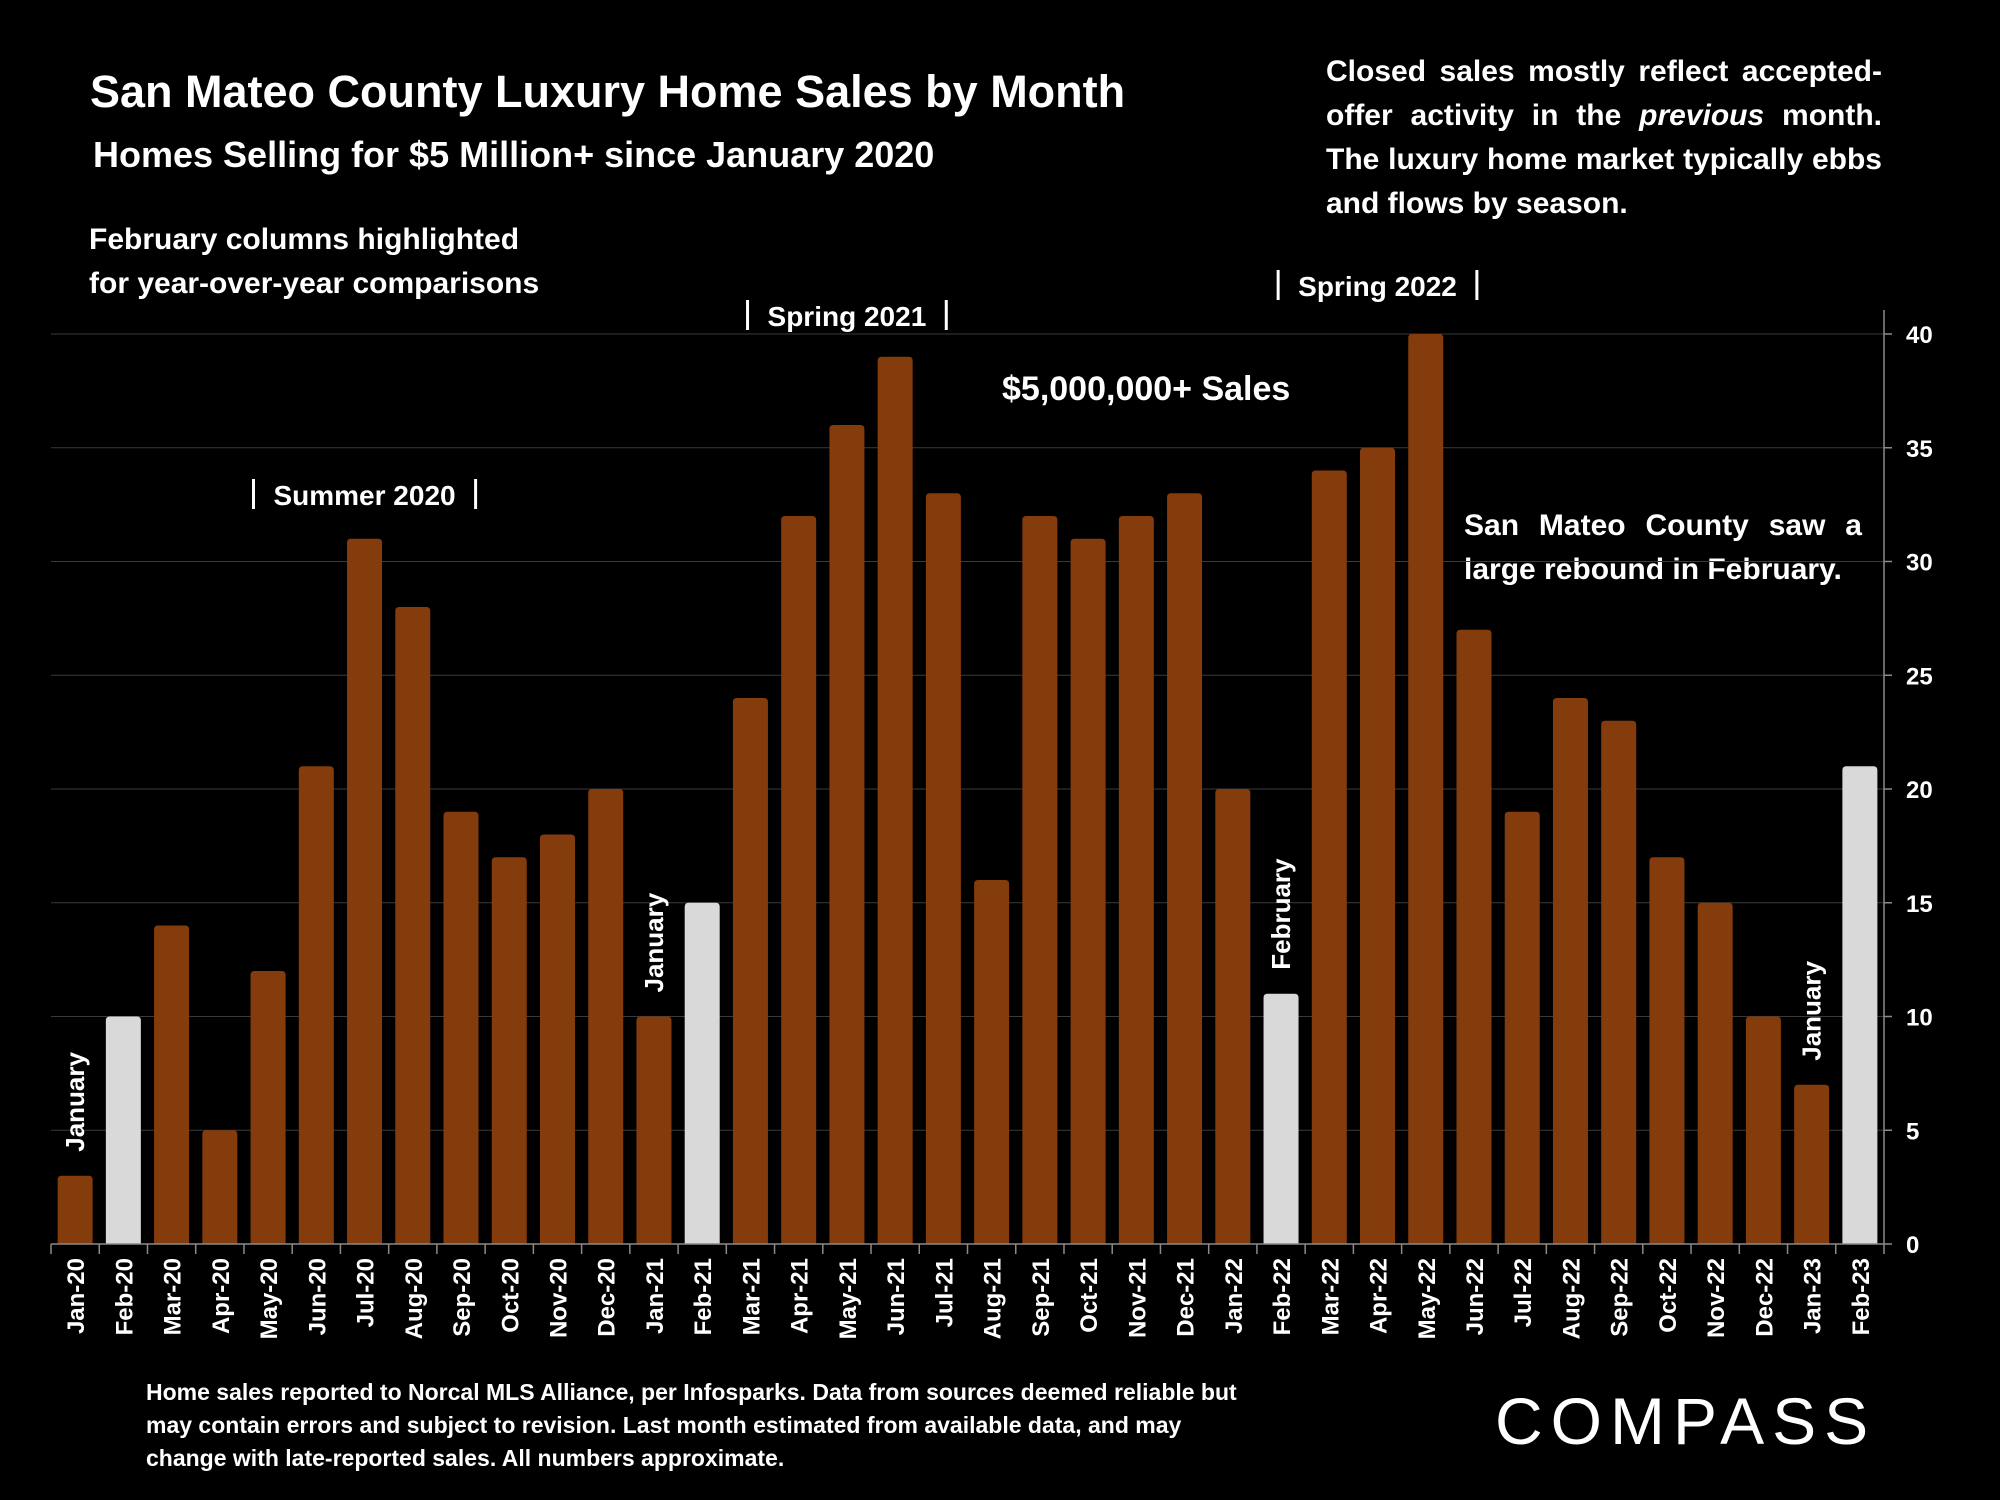  Describe the element at coordinates (1919, 904) in the screenshot. I see `y-tick-label: 15` at that location.